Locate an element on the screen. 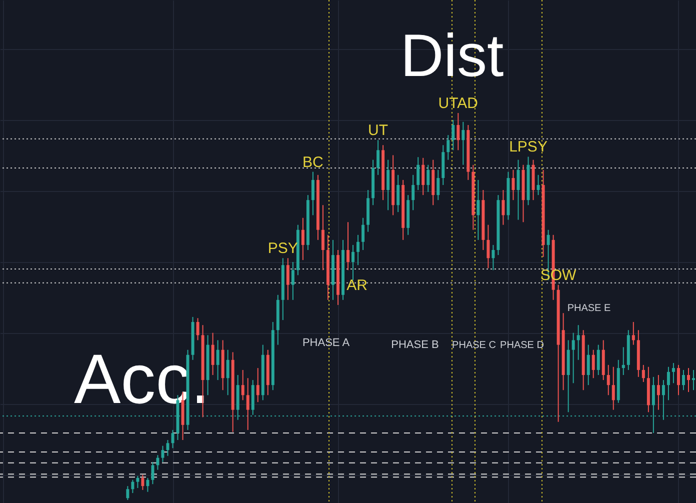  annotation: PHASE A is located at coordinates (326, 343).